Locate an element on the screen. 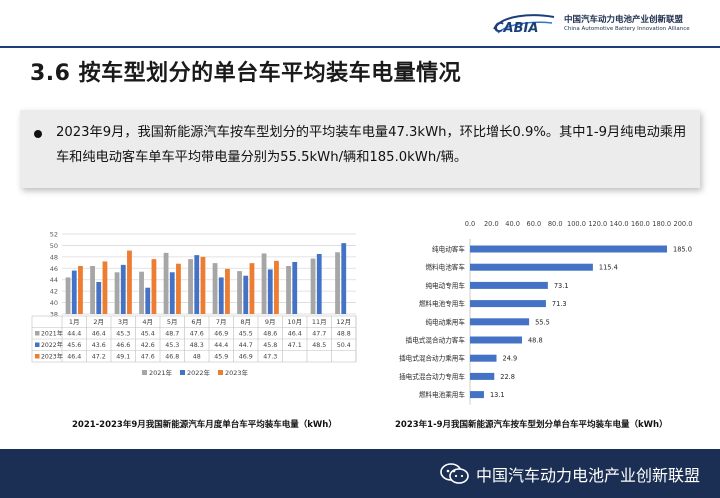 The width and height of the screenshot is (720, 498). data-label: 45.6 is located at coordinates (74, 345).